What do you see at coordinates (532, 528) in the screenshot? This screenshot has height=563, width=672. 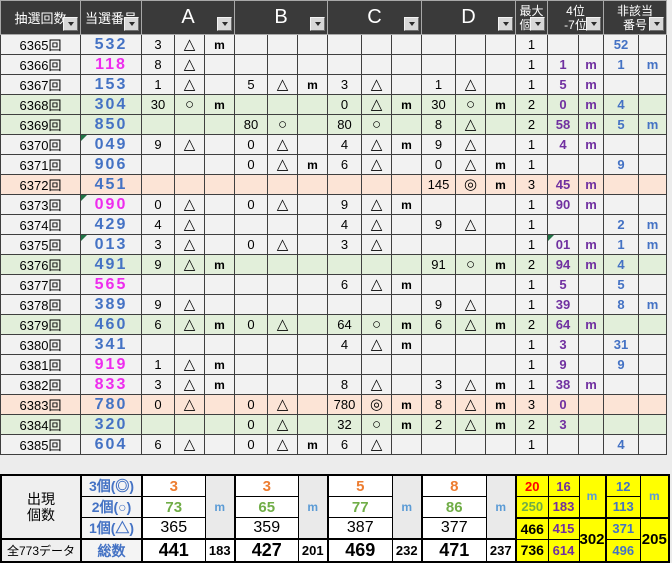 I see `max-total-single: 466` at bounding box center [532, 528].